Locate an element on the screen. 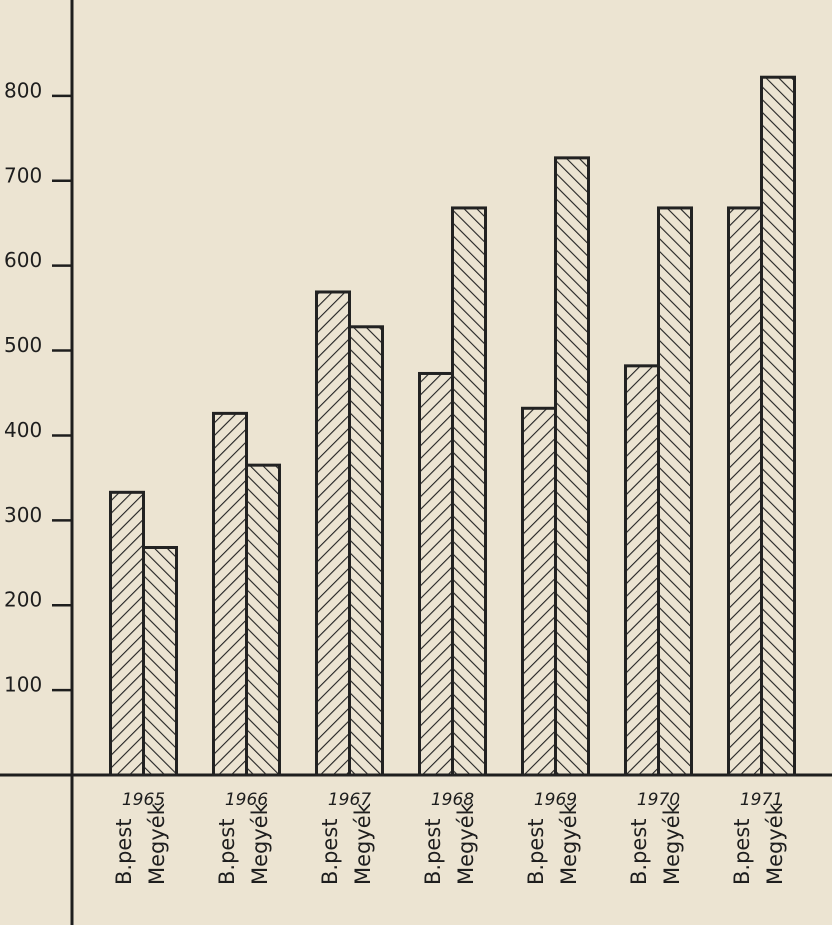 This screenshot has width=832, height=925. y-tick-label: 600 is located at coordinates (23, 260).